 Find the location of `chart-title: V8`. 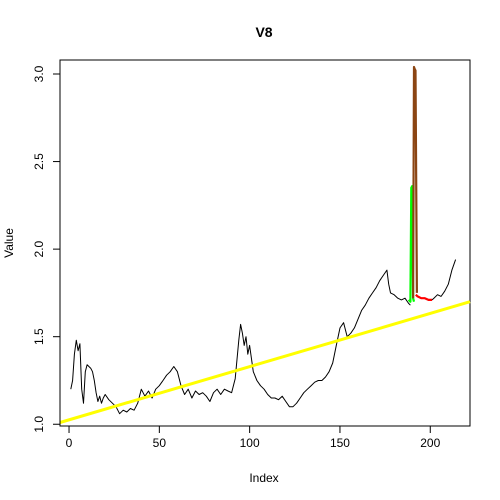

chart-title: V8 is located at coordinates (263, 32).